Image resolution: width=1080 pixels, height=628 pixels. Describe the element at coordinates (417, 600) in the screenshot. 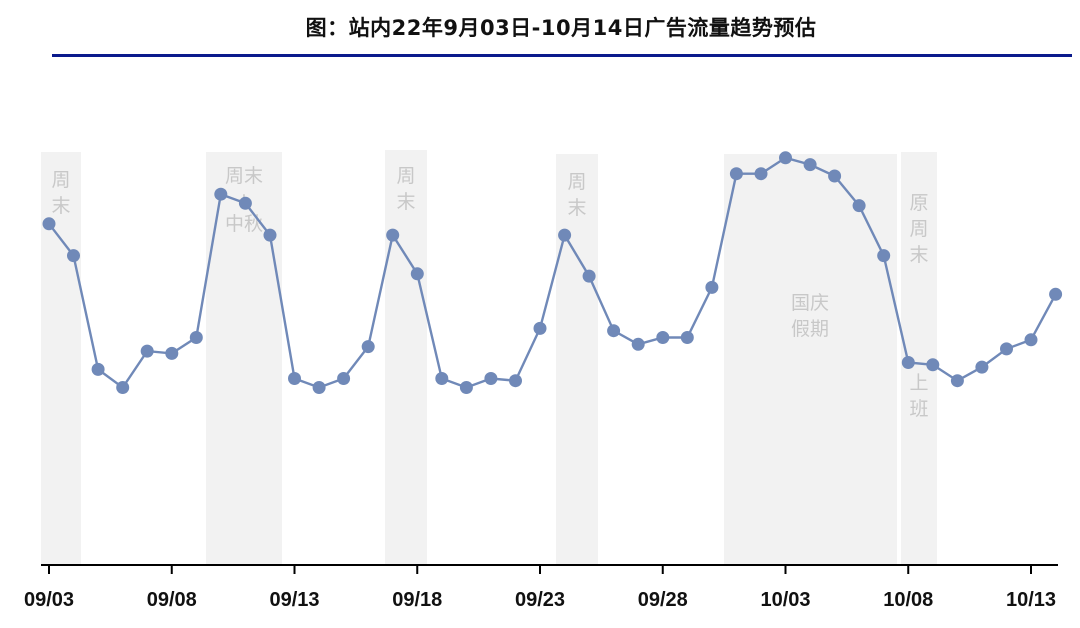

I see `x-tick-label: 09/18` at that location.